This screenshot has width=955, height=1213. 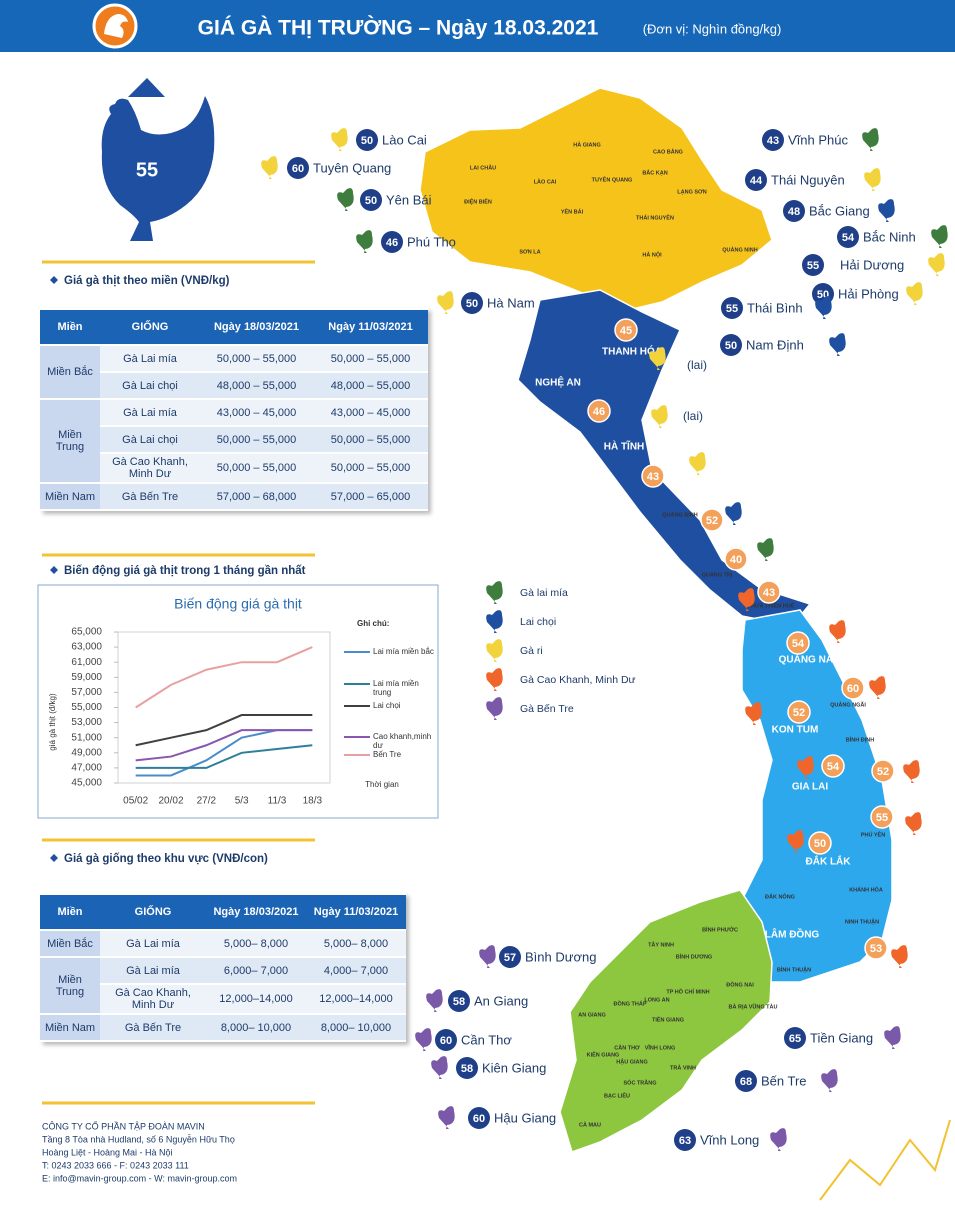 I want to click on province-label: CAO BẰNG, so click(x=668, y=151).